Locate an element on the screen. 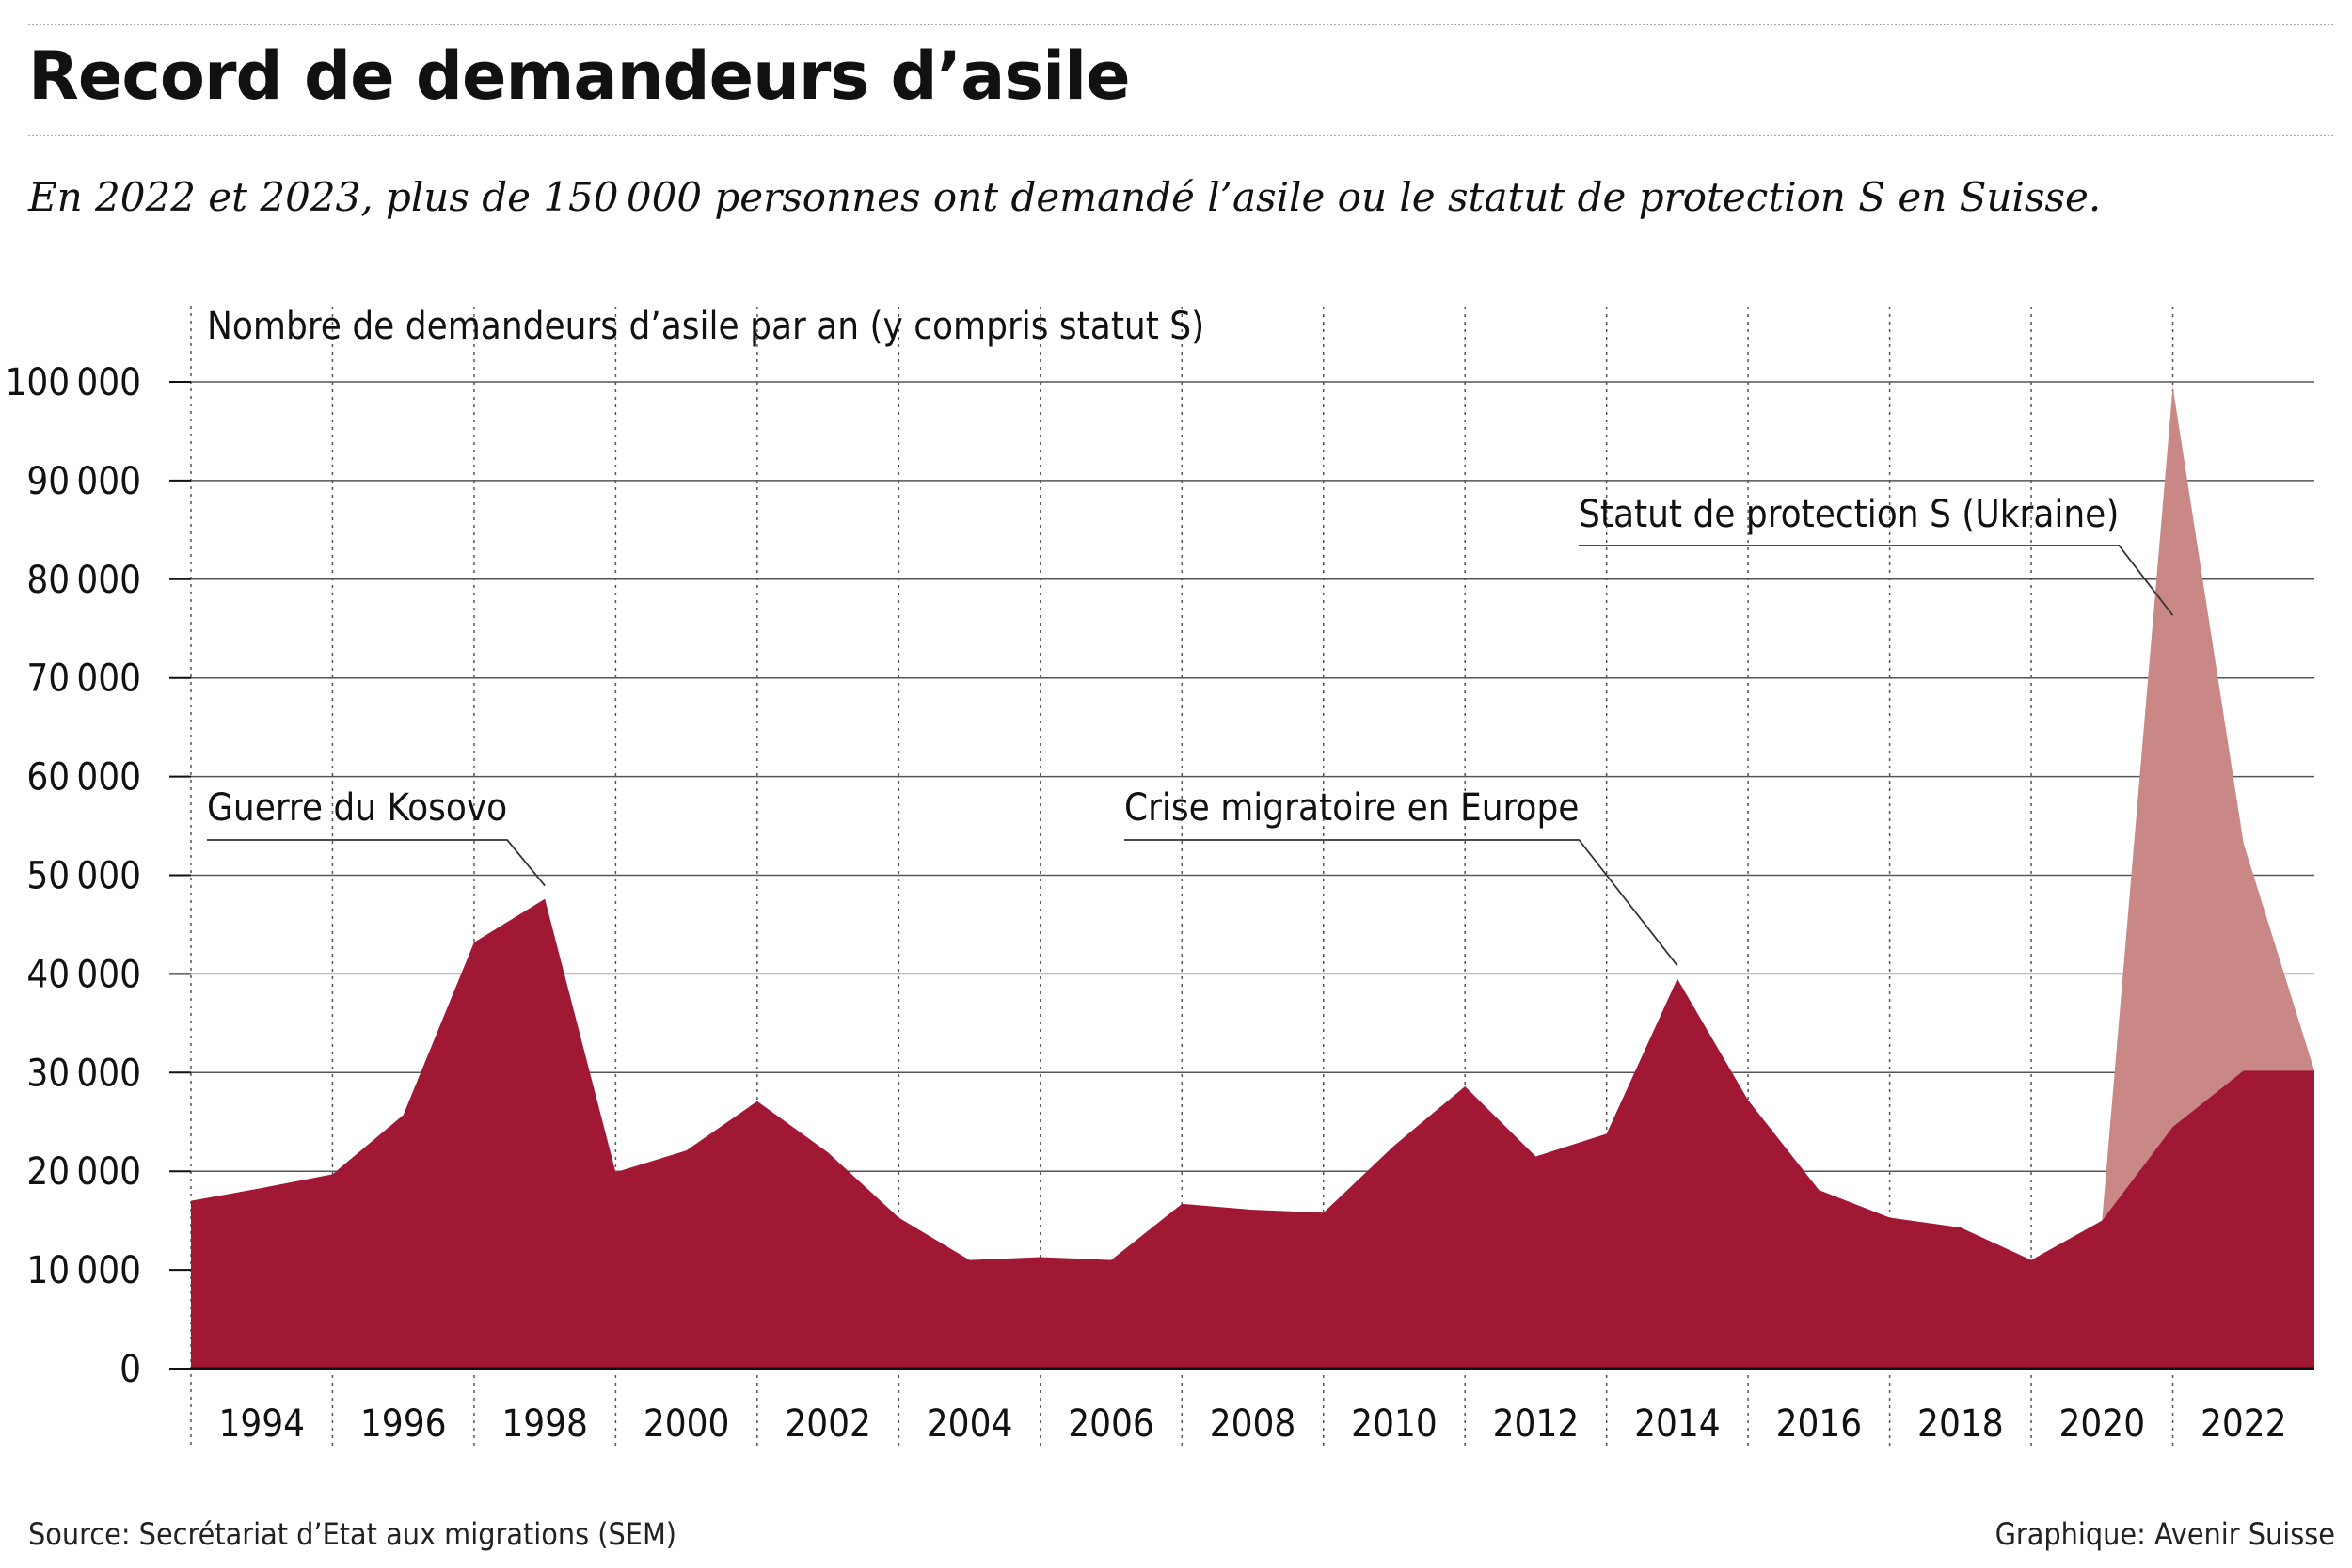 This screenshot has height=1568, width=2352. x-tick-label: 2014 is located at coordinates (1677, 1424).